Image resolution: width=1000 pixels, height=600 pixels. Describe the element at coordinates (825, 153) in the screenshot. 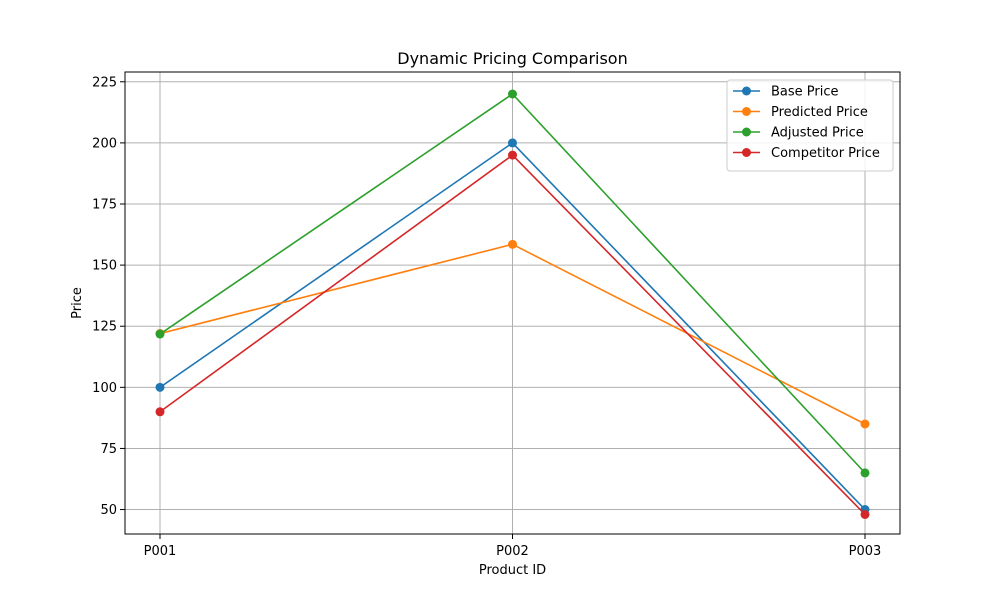

I see `legend-label: Competitor Price` at that location.